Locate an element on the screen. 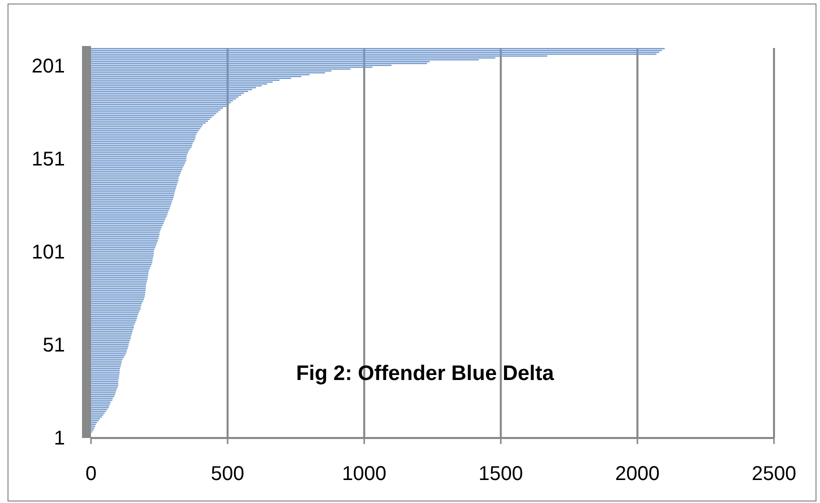 This screenshot has width=820, height=503. y-tick-label: 151 is located at coordinates (48, 159).